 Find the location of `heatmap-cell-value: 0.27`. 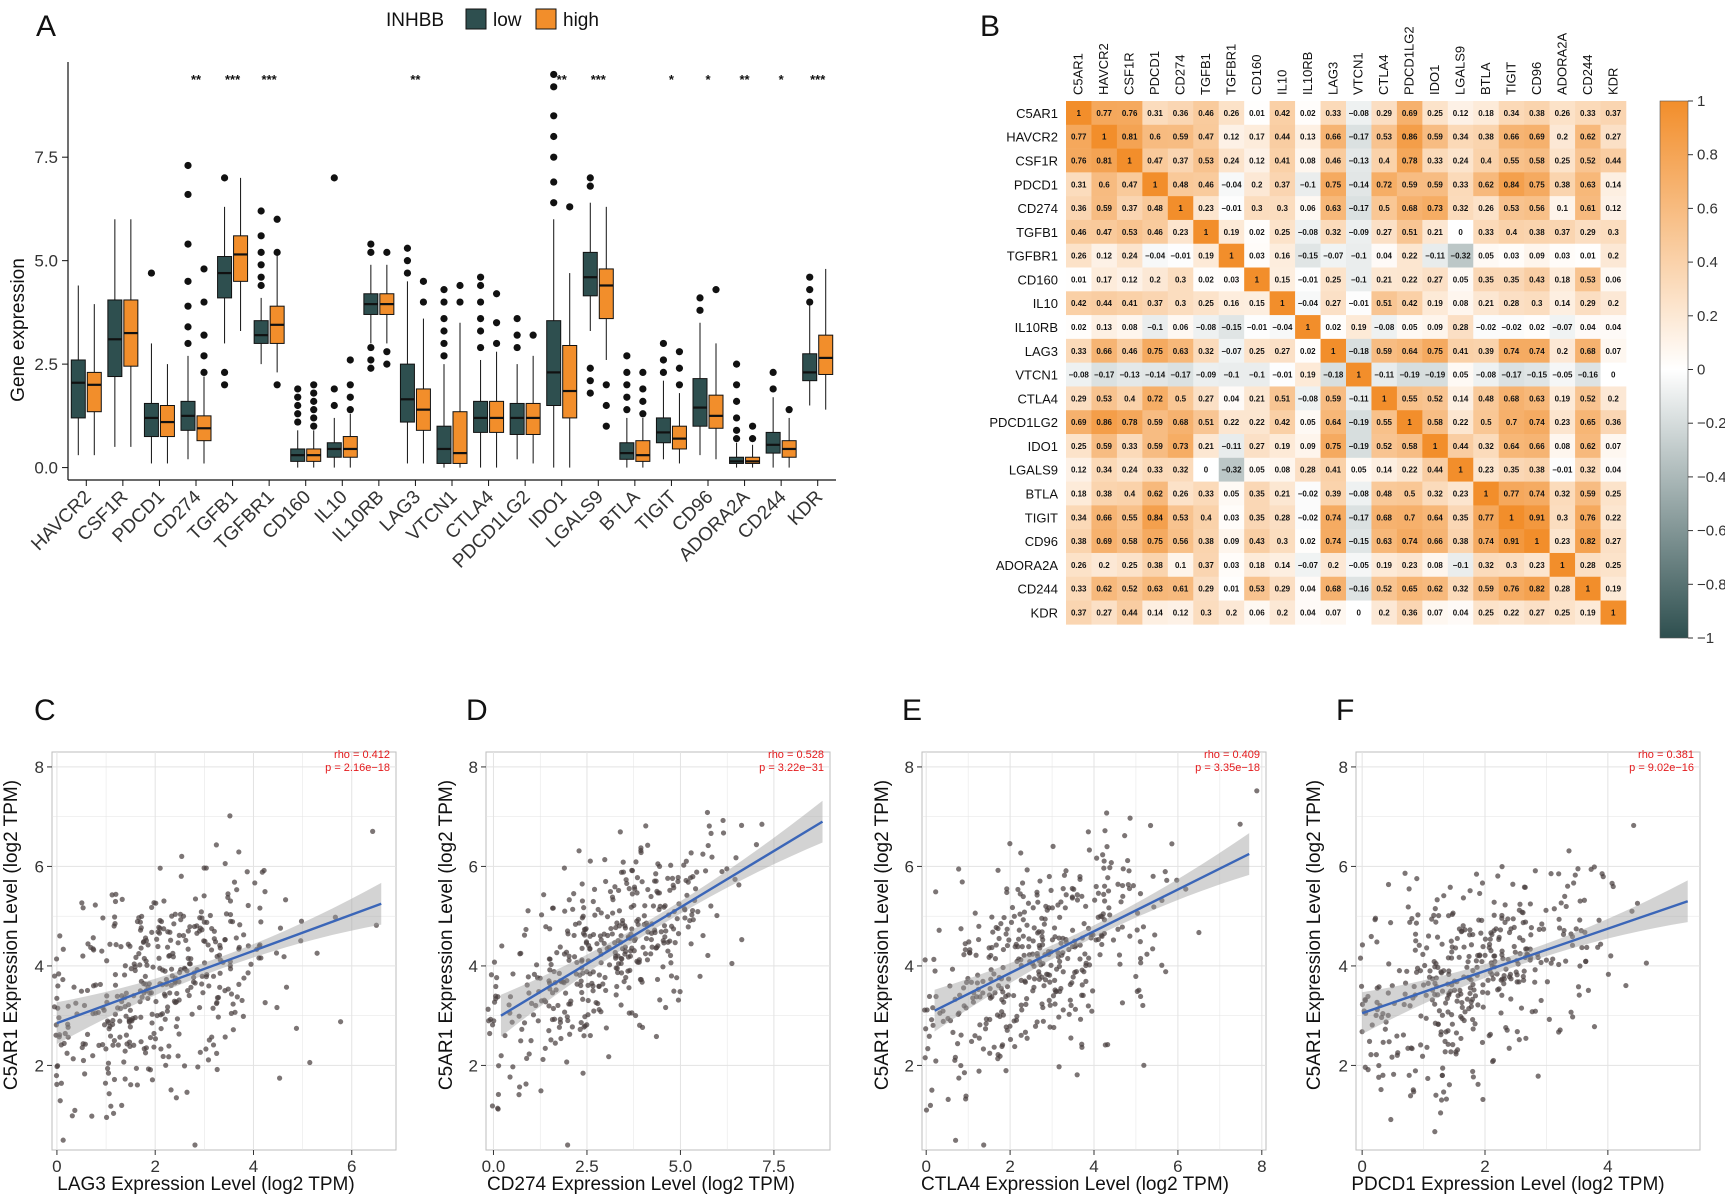

heatmap-cell-value: 0.27 is located at coordinates (1104, 612).